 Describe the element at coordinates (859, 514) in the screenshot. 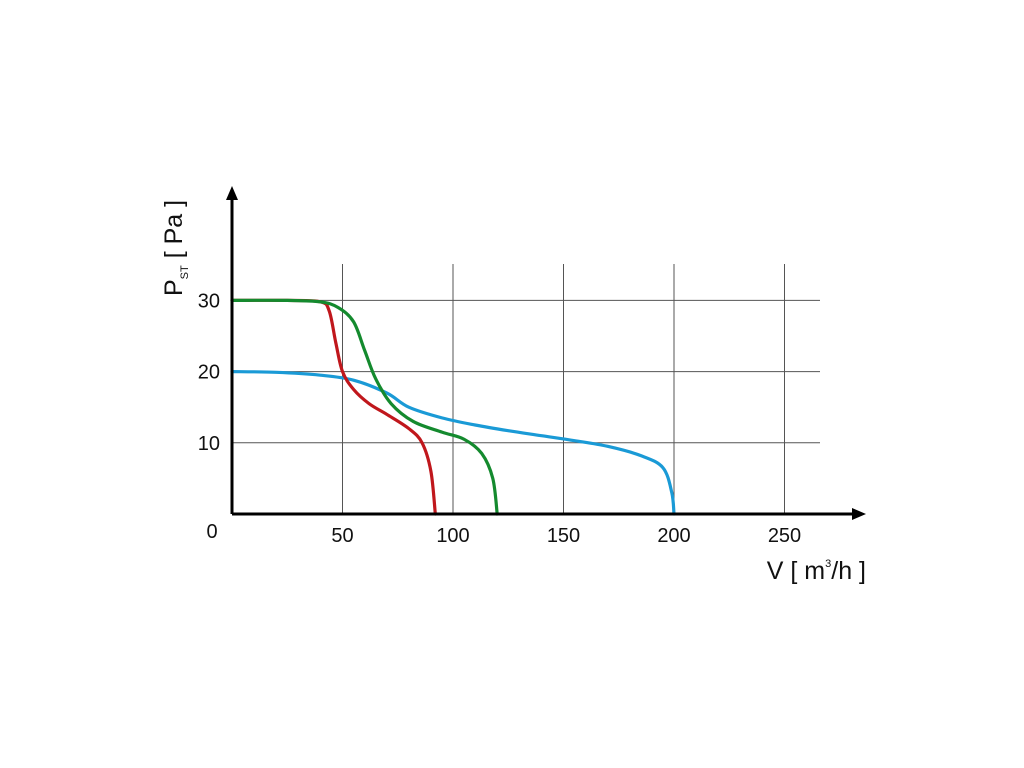

I see `x-axis-arrow-icon` at that location.